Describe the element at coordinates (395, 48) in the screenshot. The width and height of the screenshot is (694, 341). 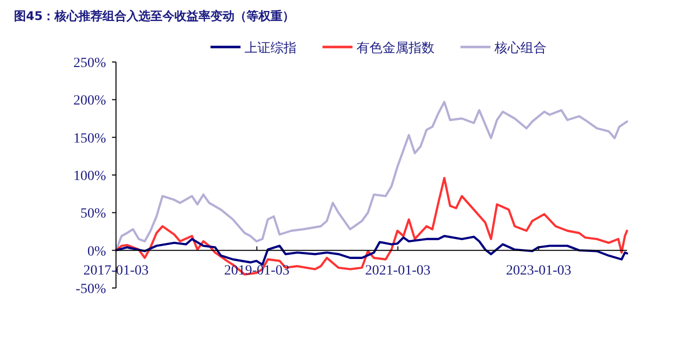
I see `legend-label: 有色金属指数` at that location.